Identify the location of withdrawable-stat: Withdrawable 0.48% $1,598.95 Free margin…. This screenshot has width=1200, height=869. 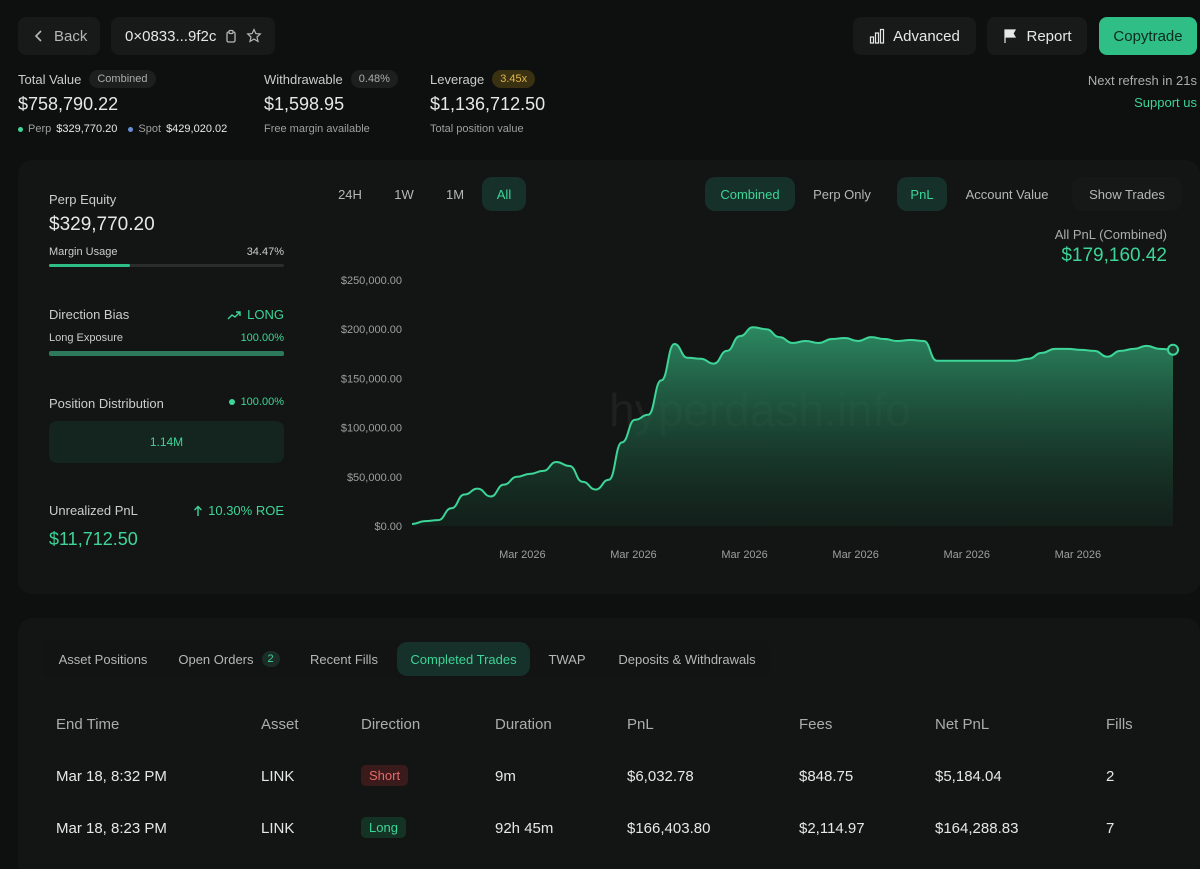
(344, 102).